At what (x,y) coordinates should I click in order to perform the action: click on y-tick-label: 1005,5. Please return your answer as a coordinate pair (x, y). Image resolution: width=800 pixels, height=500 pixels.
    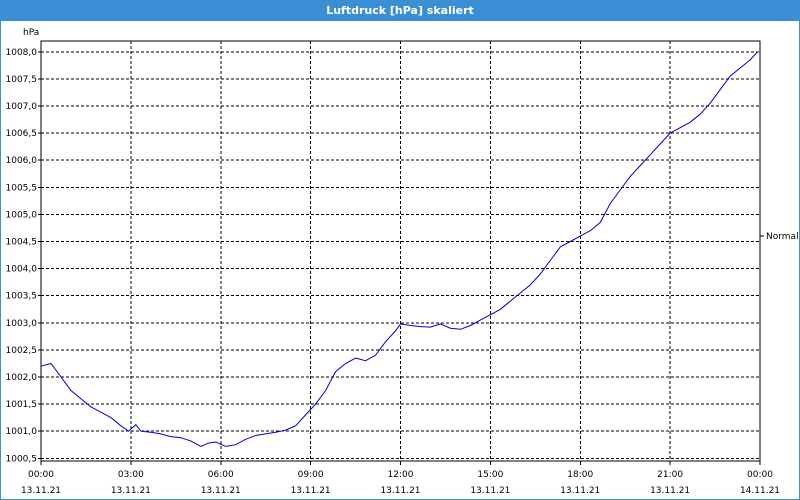
    Looking at the image, I should click on (22, 188).